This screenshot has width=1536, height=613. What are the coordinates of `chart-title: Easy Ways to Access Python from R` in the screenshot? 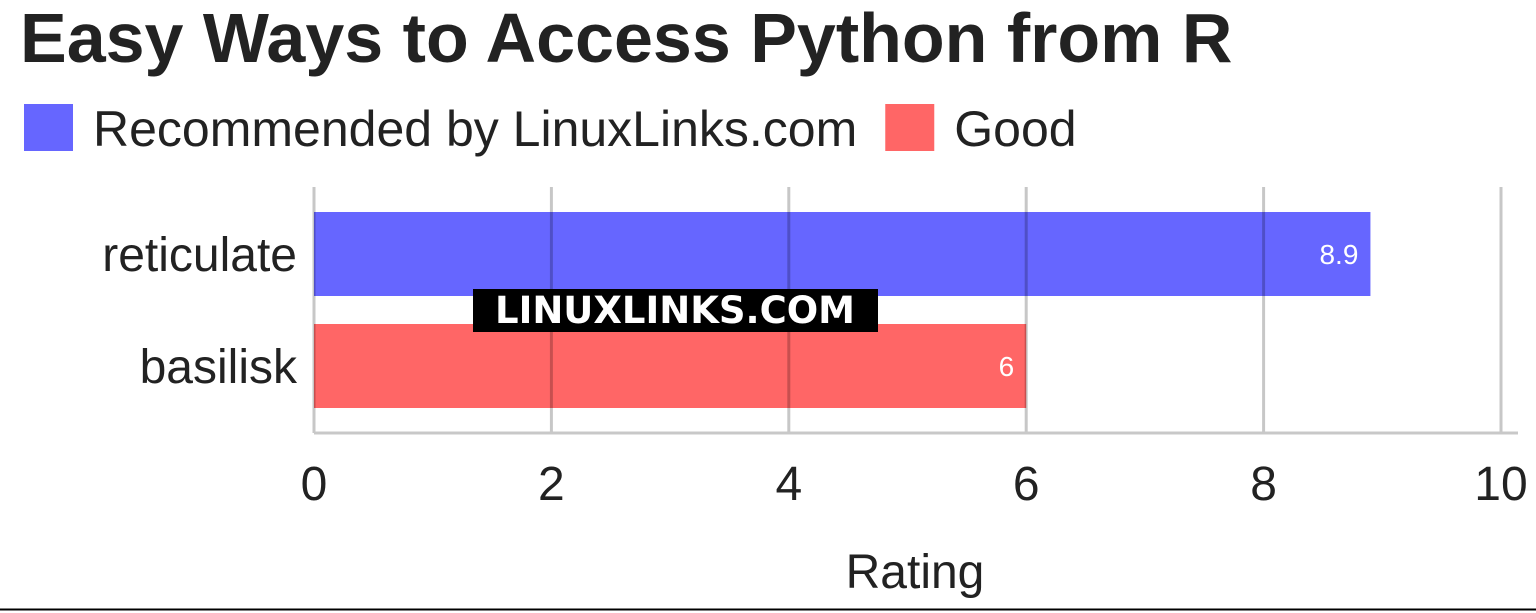 It's located at (626, 38).